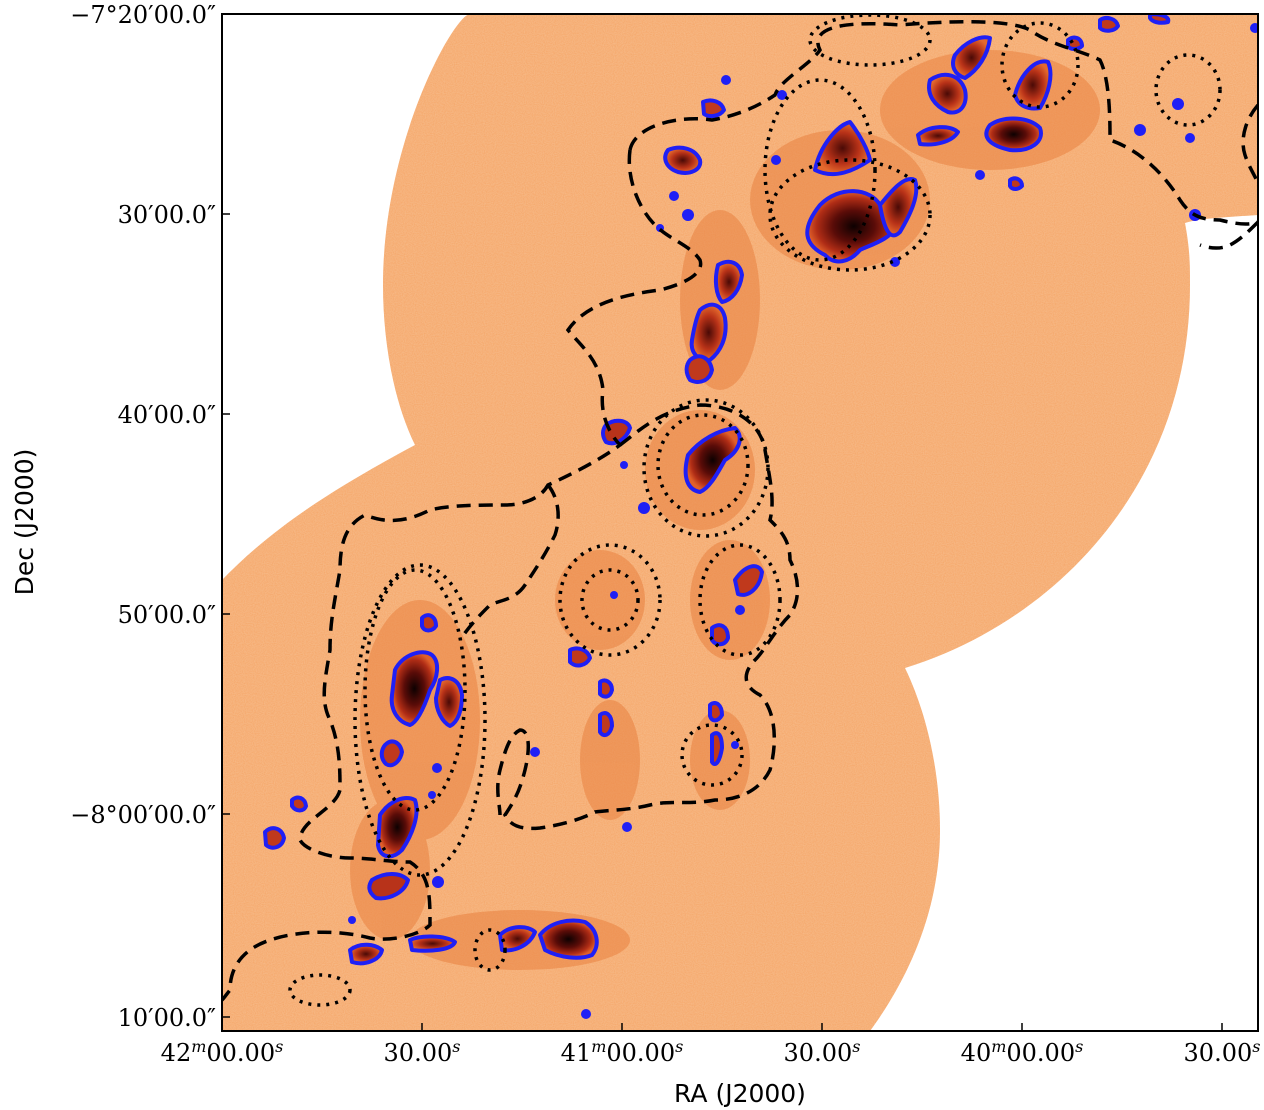 This screenshot has width=1264, height=1110. What do you see at coordinates (167, 215) in the screenshot?
I see `y-tick-label: 30′00.0″` at bounding box center [167, 215].